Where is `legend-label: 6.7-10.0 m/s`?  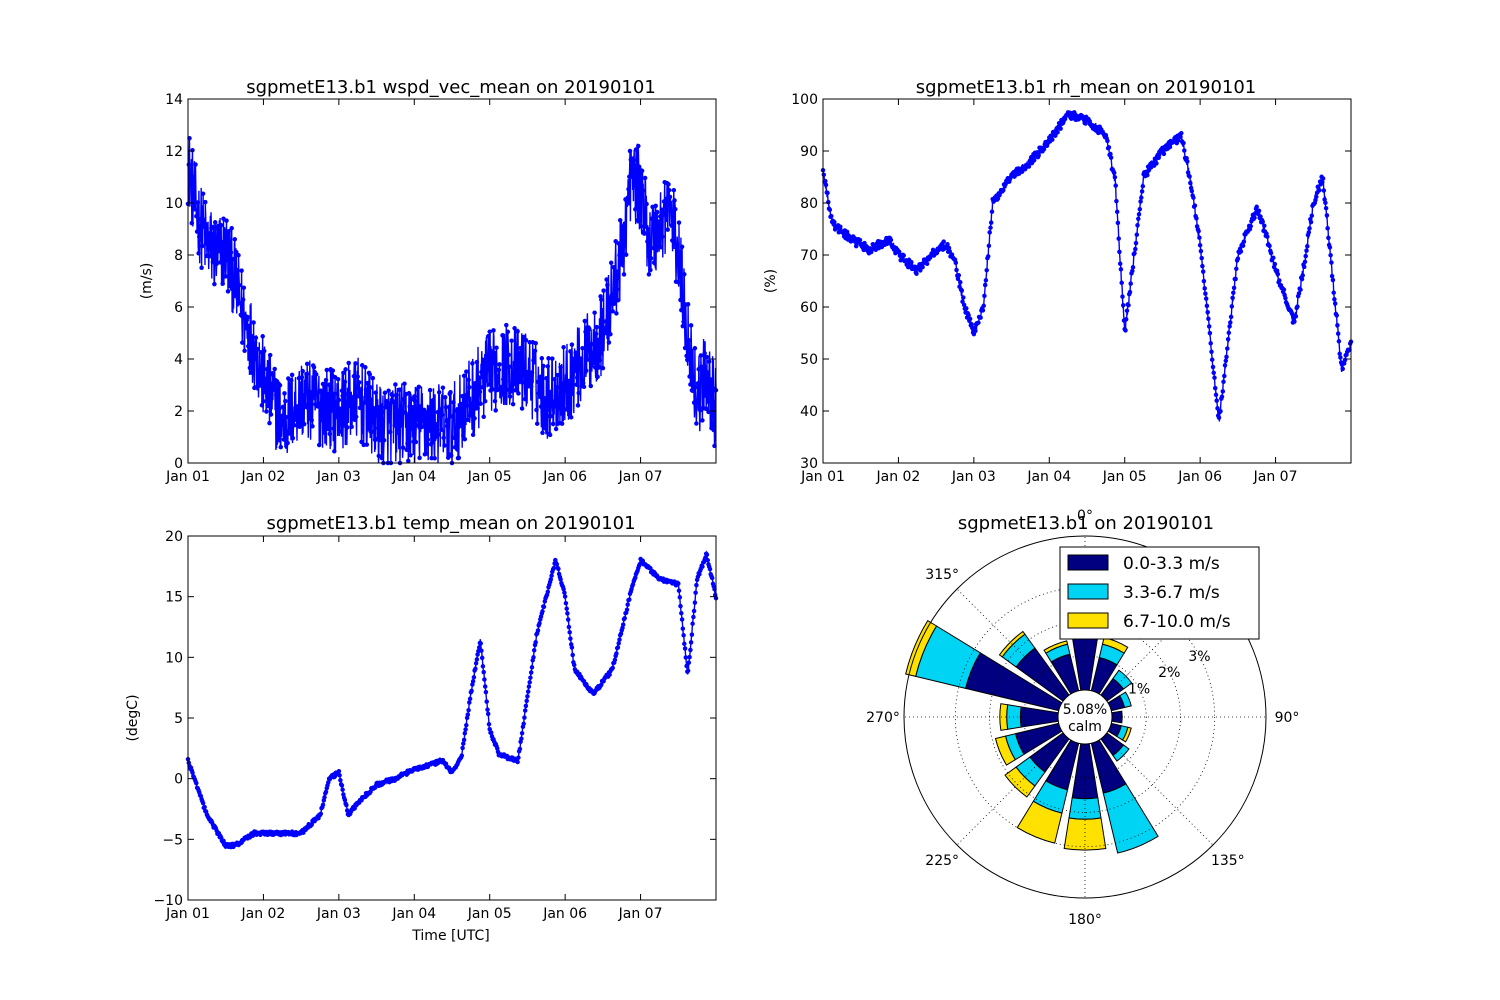
legend-label: 6.7-10.0 m/s is located at coordinates (1177, 622).